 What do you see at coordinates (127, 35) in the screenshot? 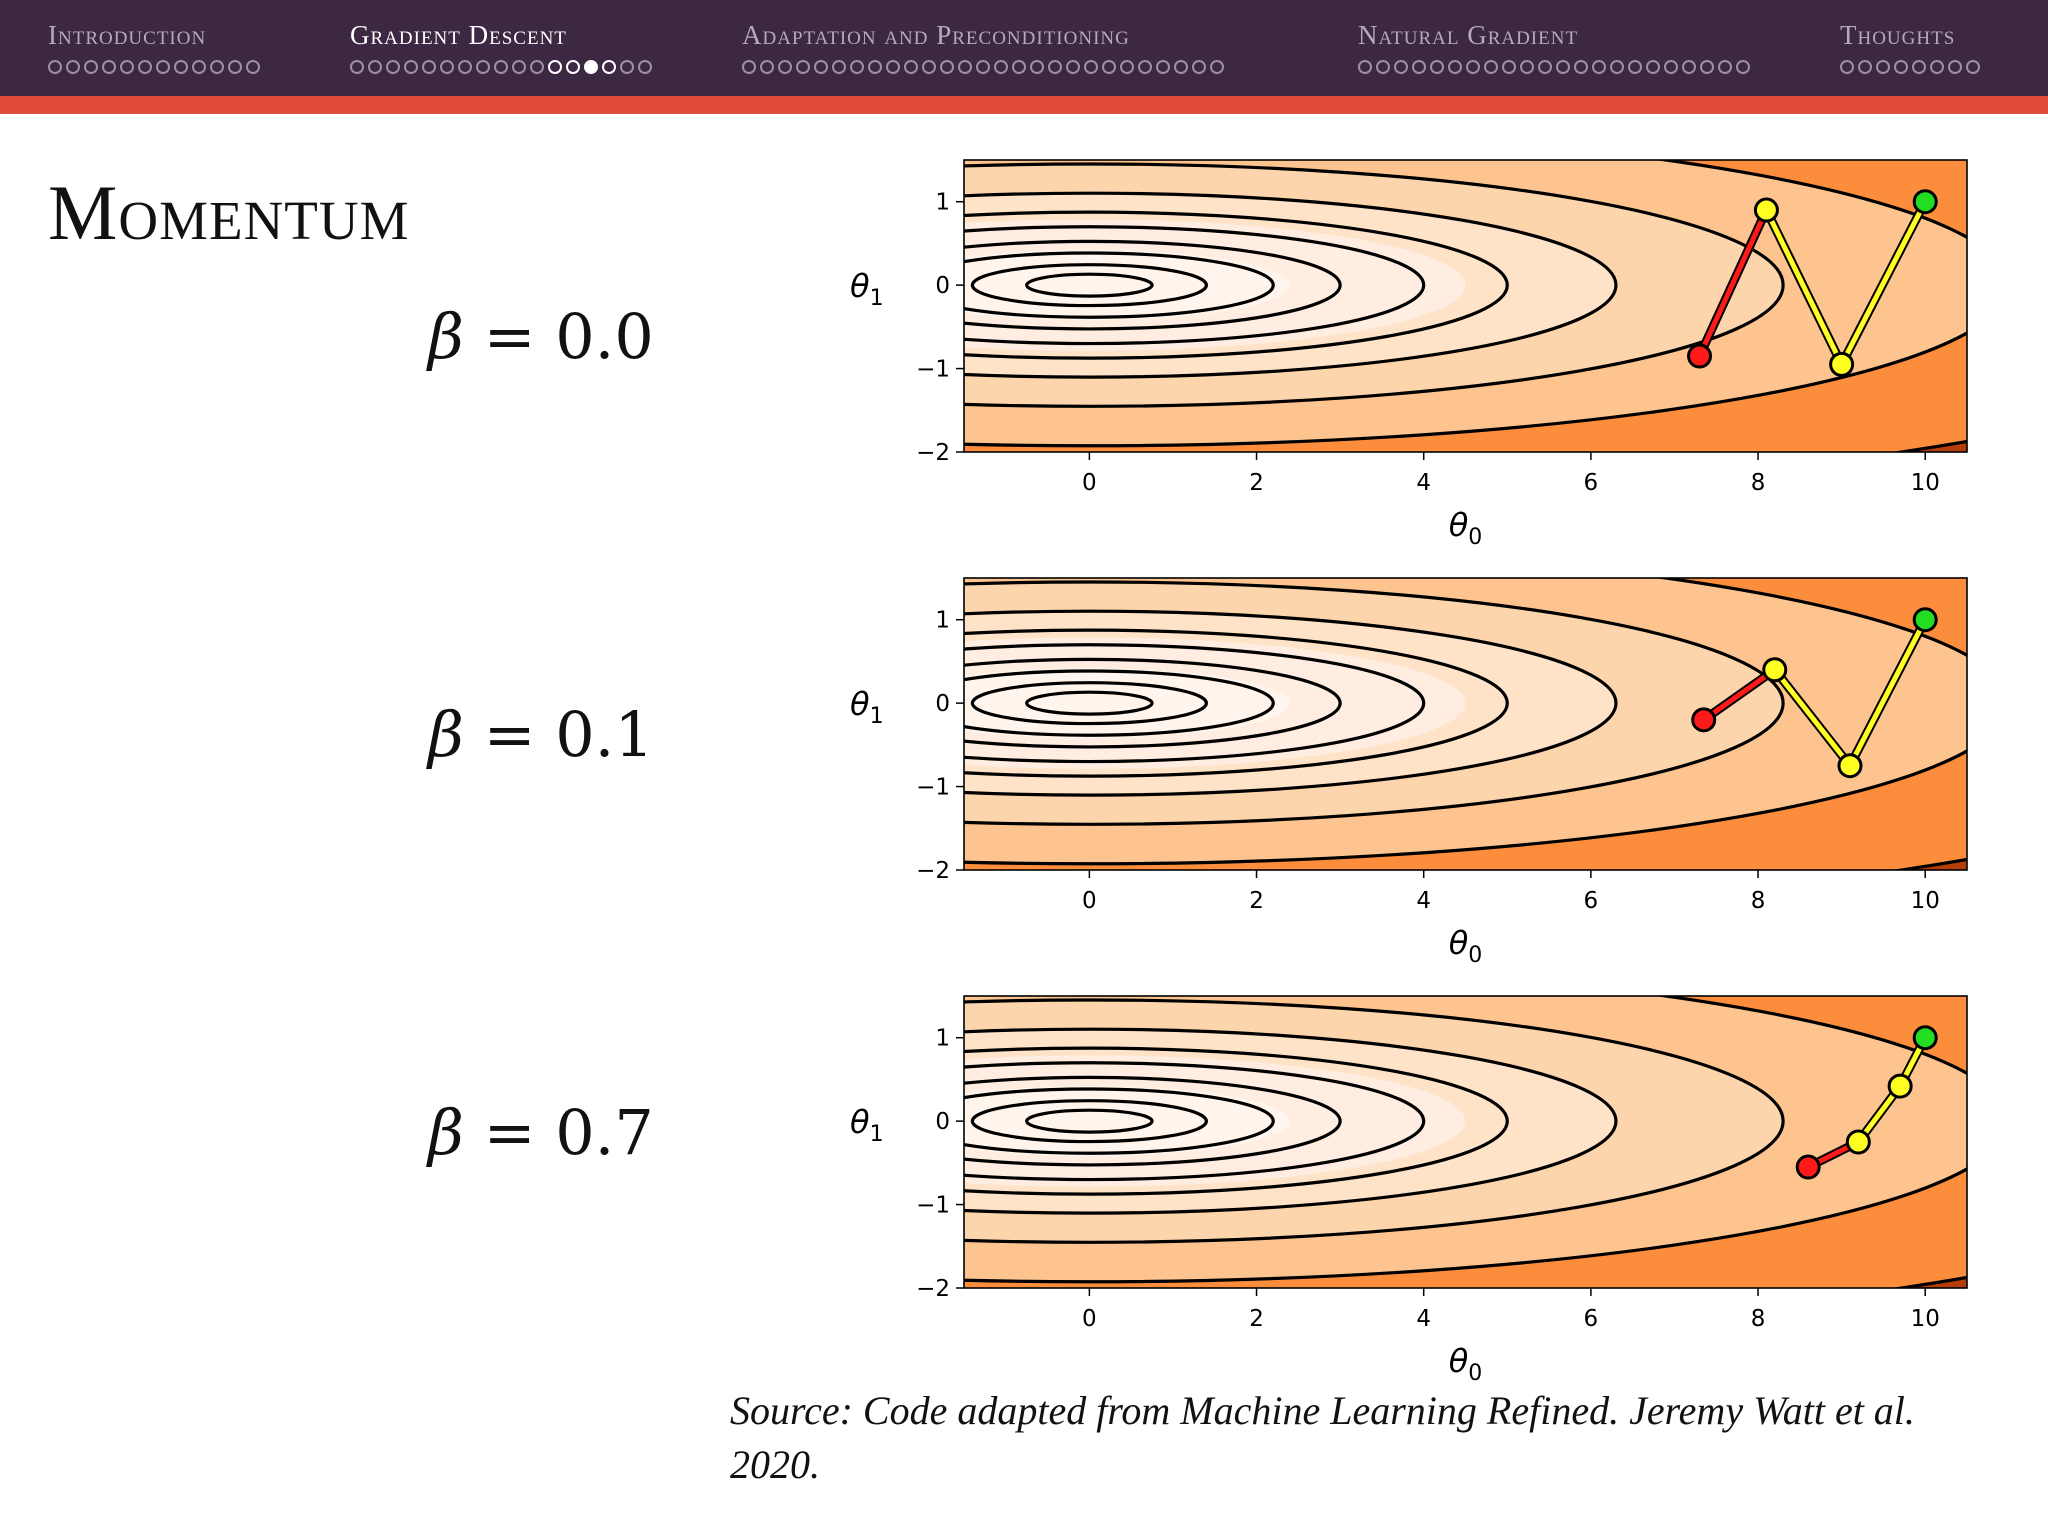
I see `nav-section-label: Introduction` at bounding box center [127, 35].